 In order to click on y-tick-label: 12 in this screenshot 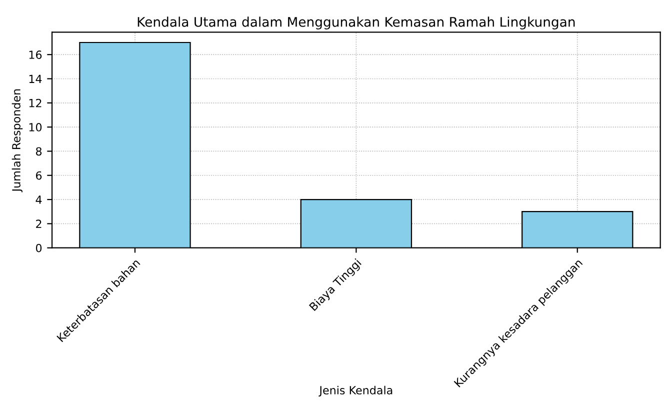, I will do `click(35, 103)`.